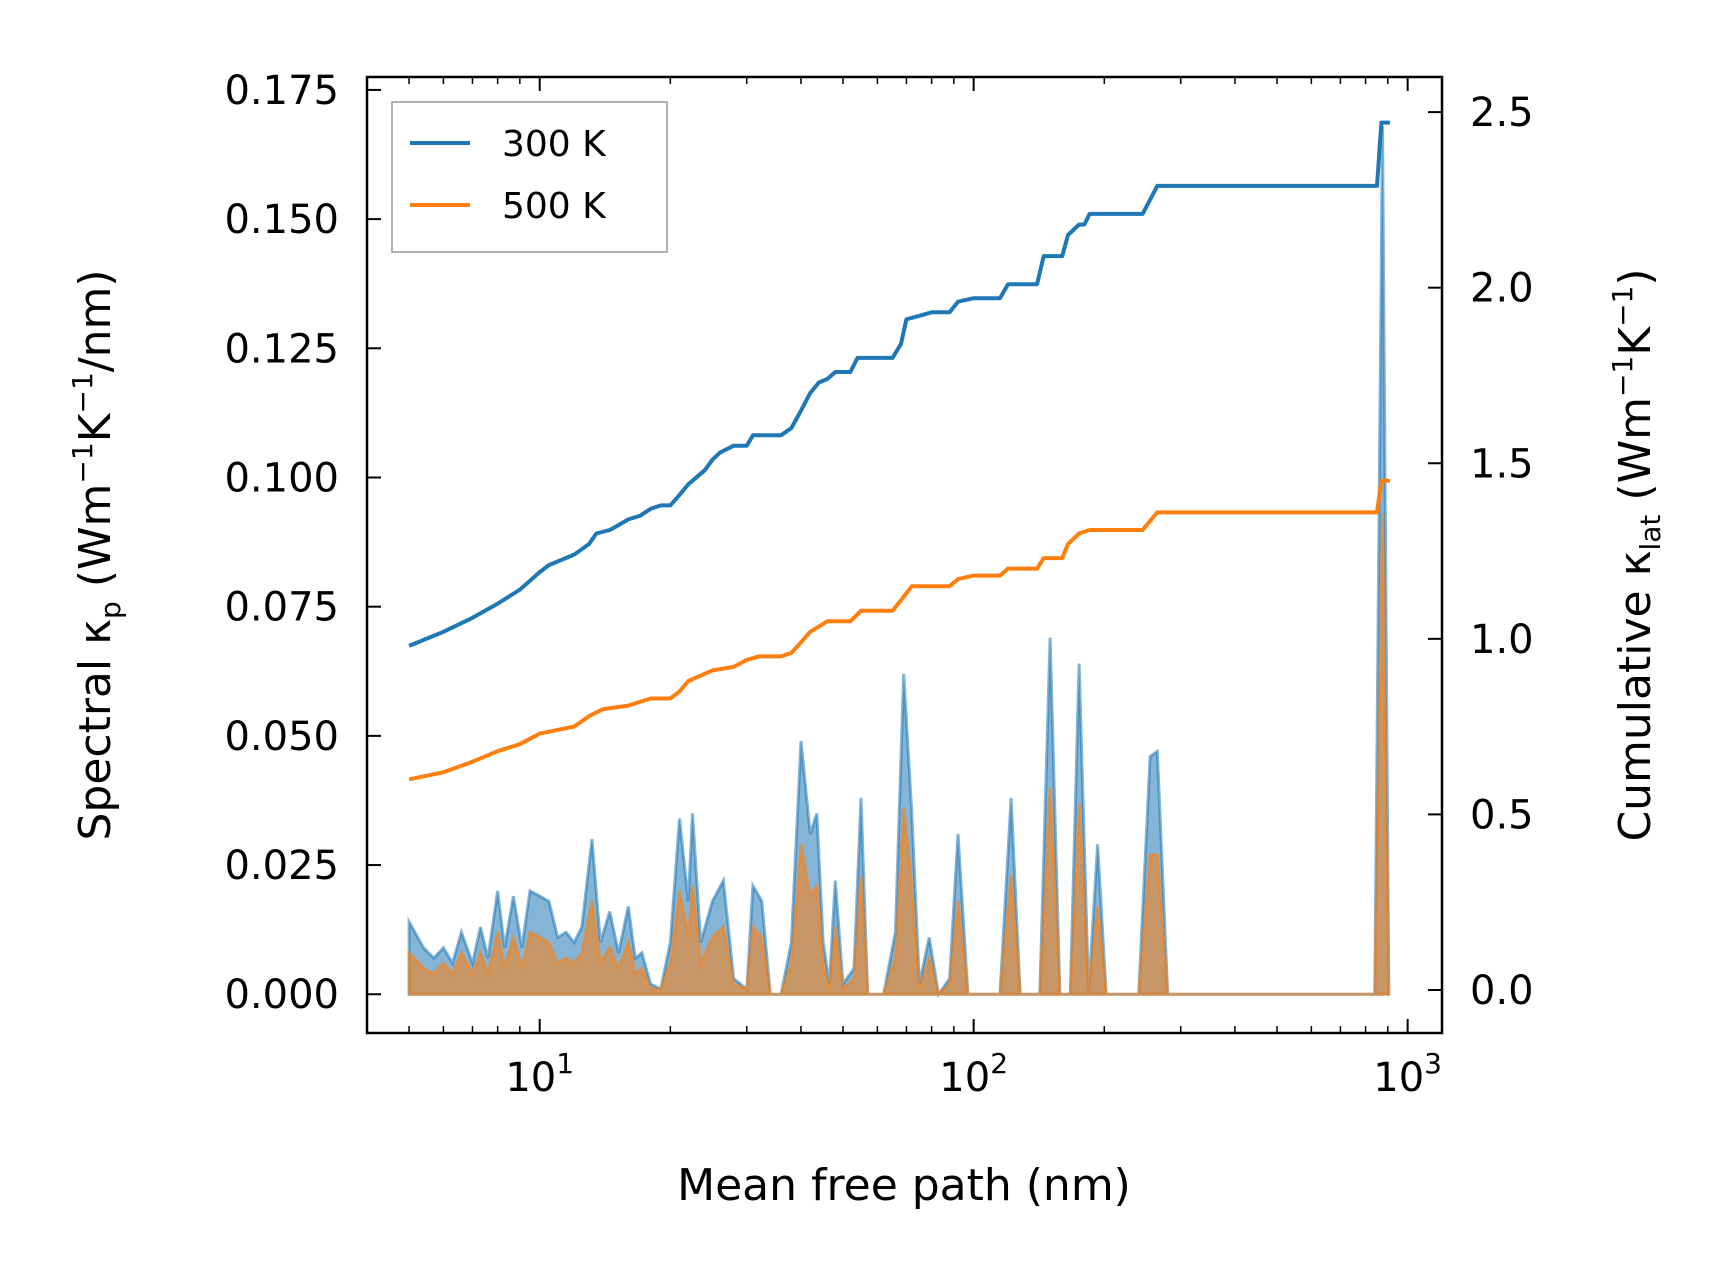  Describe the element at coordinates (1502, 289) in the screenshot. I see `y-right-tick-label: 2.0` at that location.